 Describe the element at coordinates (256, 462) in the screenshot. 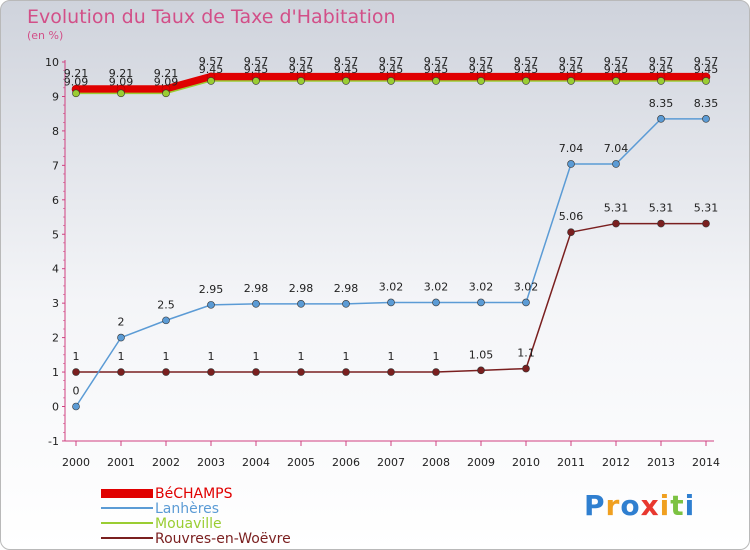

I see `x-tick-label: 2004` at that location.